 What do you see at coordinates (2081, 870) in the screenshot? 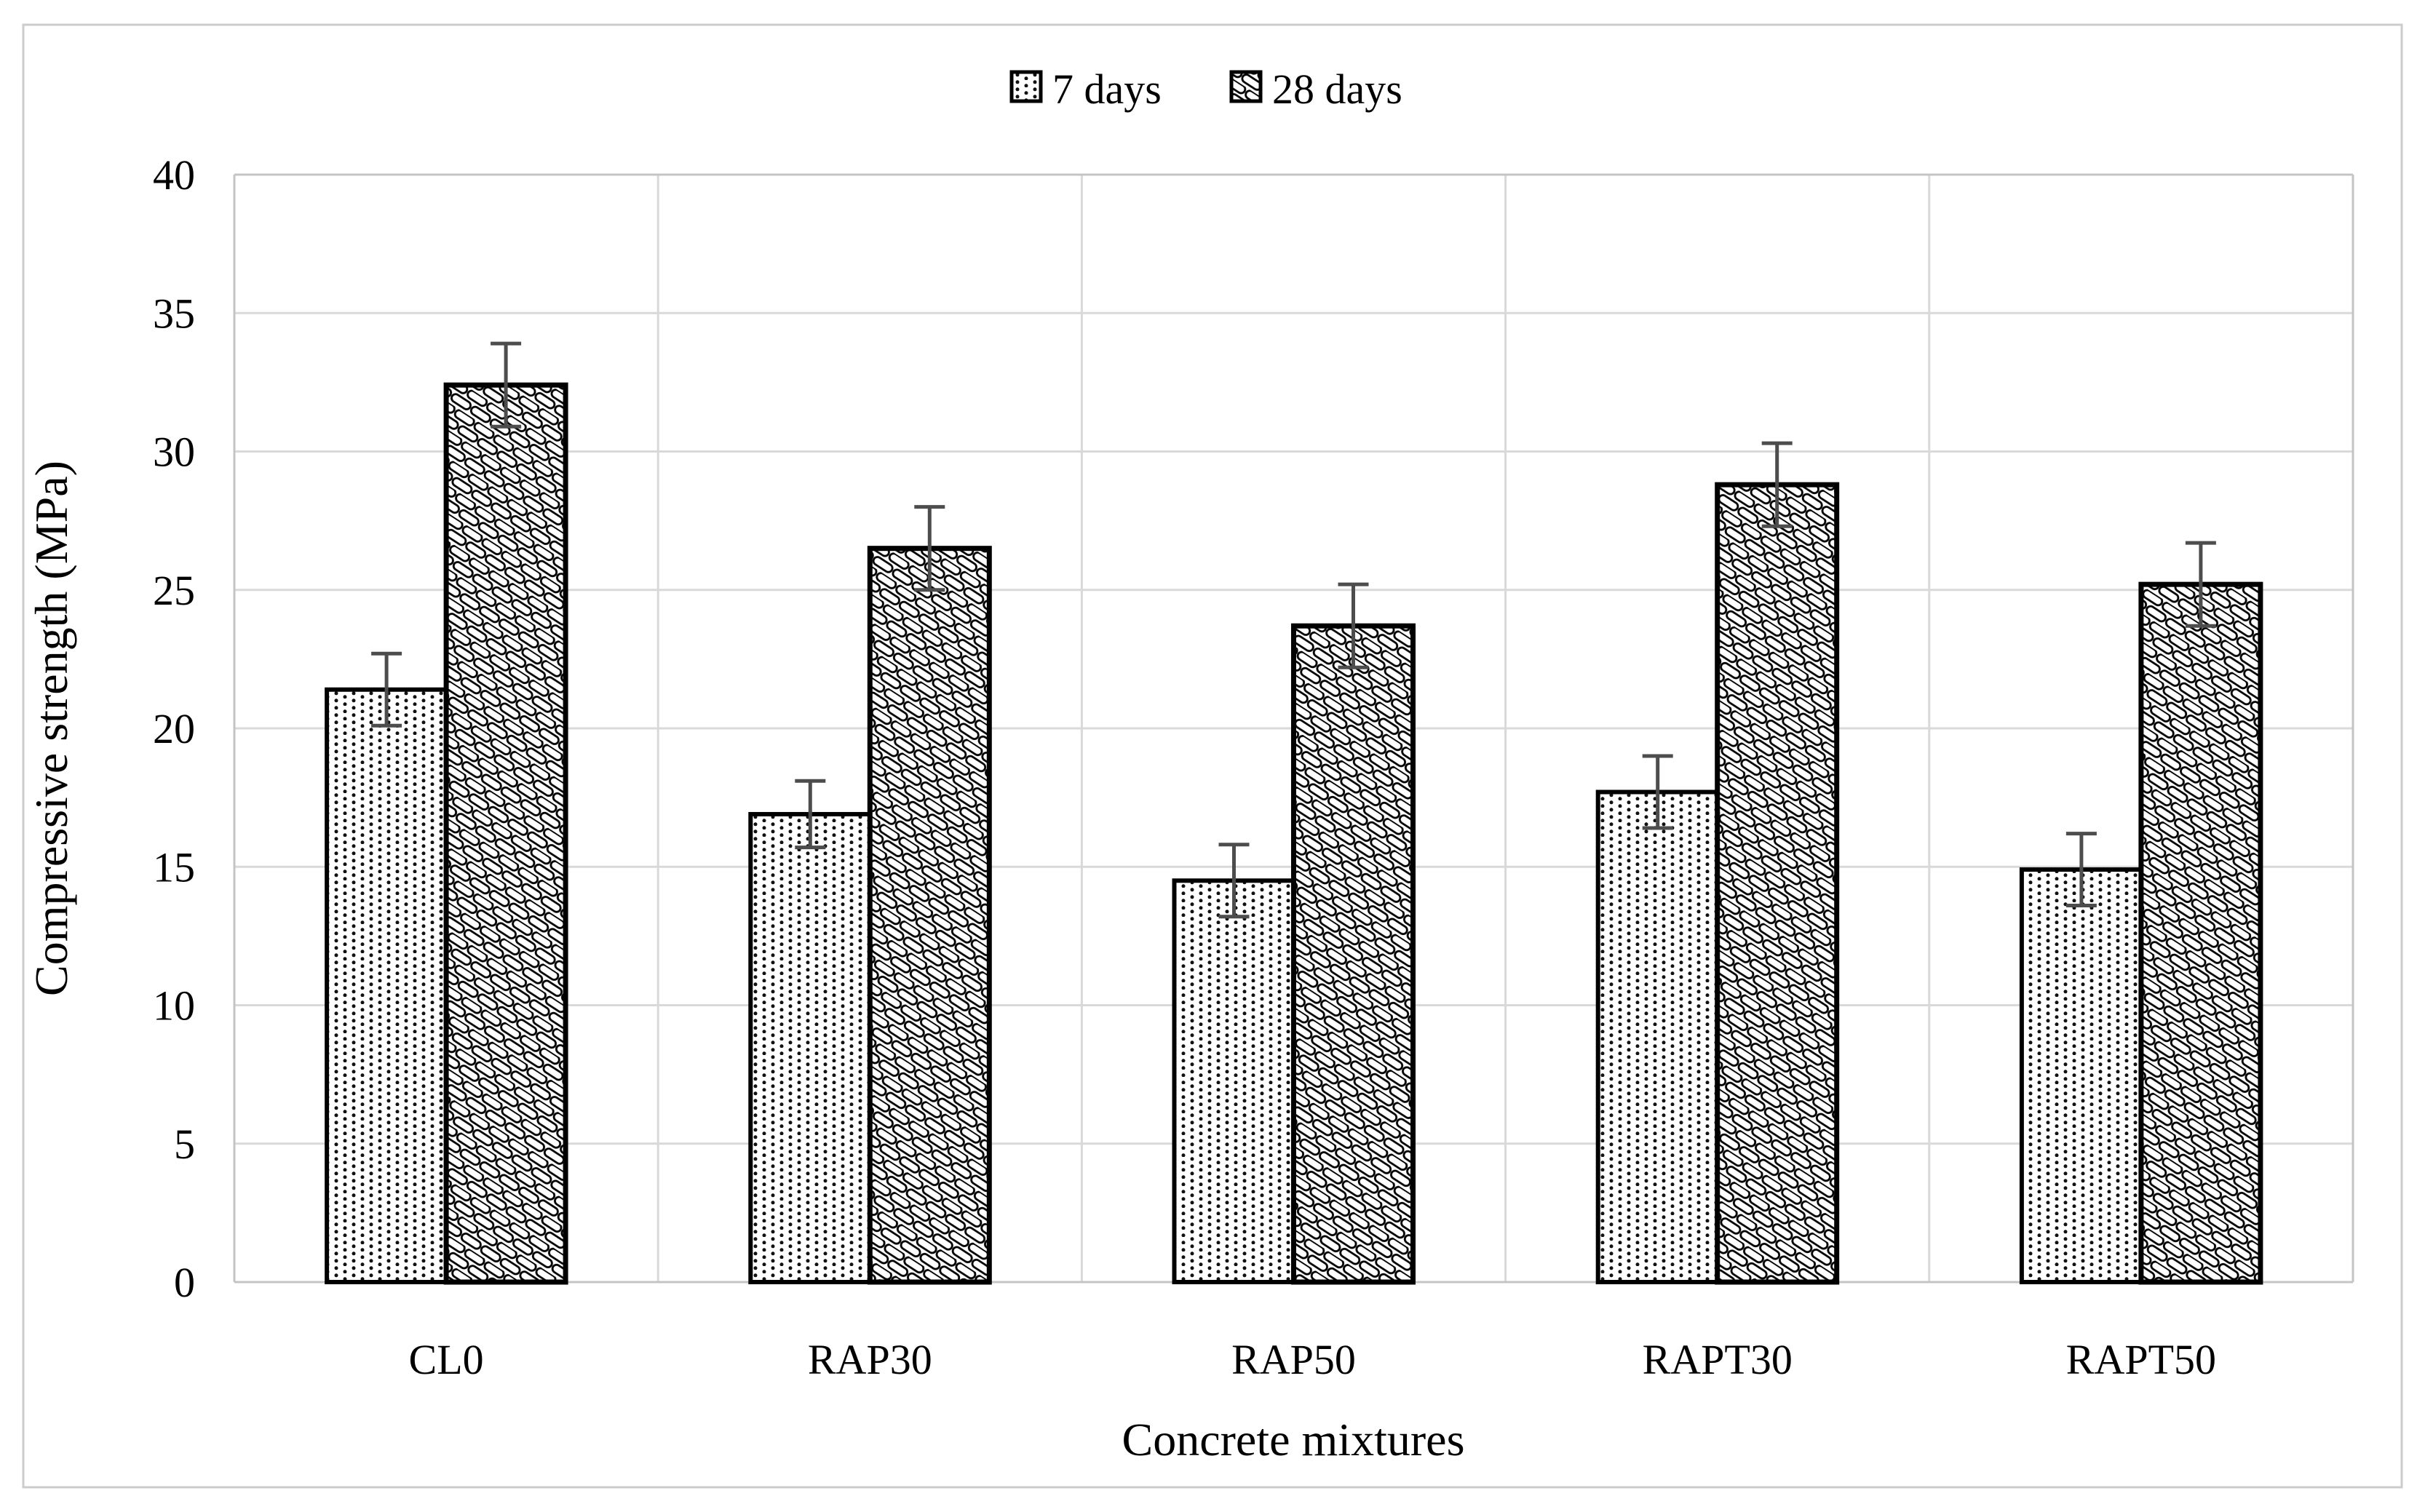
I see `error-bar-7days-RAPT50` at bounding box center [2081, 870].